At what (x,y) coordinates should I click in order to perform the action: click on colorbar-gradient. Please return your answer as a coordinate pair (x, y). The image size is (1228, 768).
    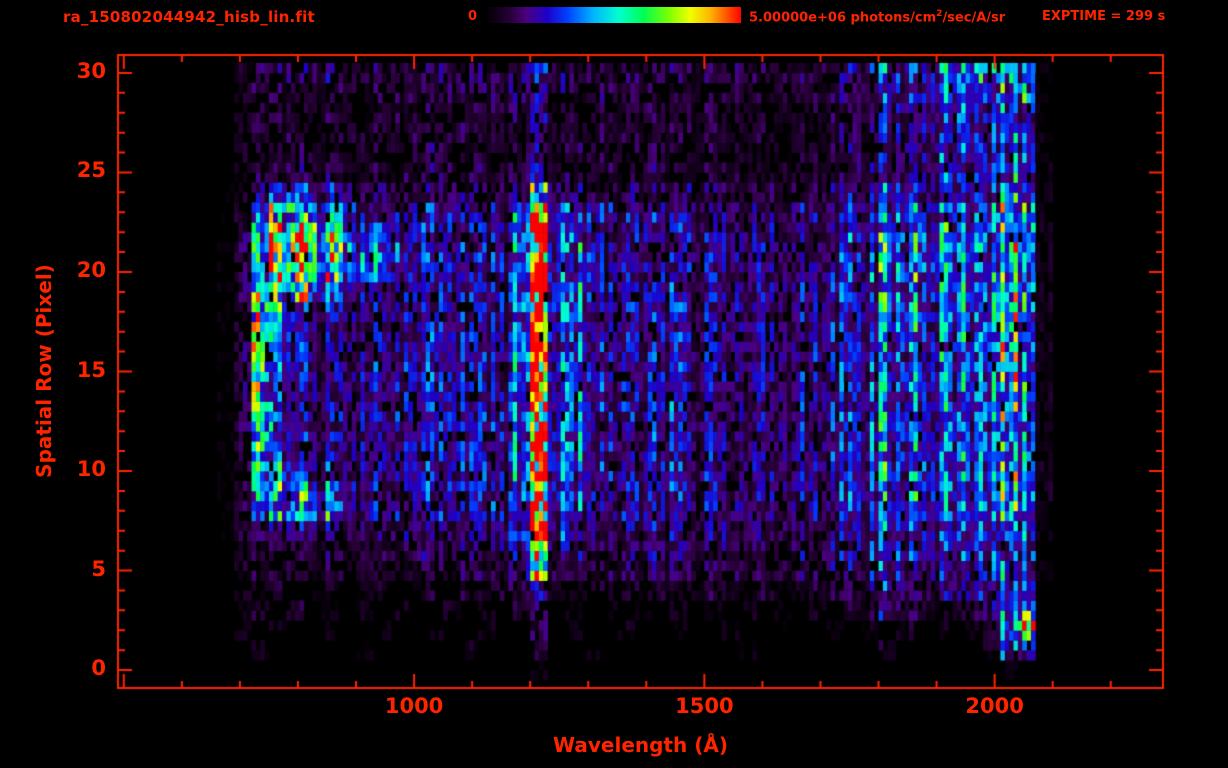
    Looking at the image, I should click on (613, 15).